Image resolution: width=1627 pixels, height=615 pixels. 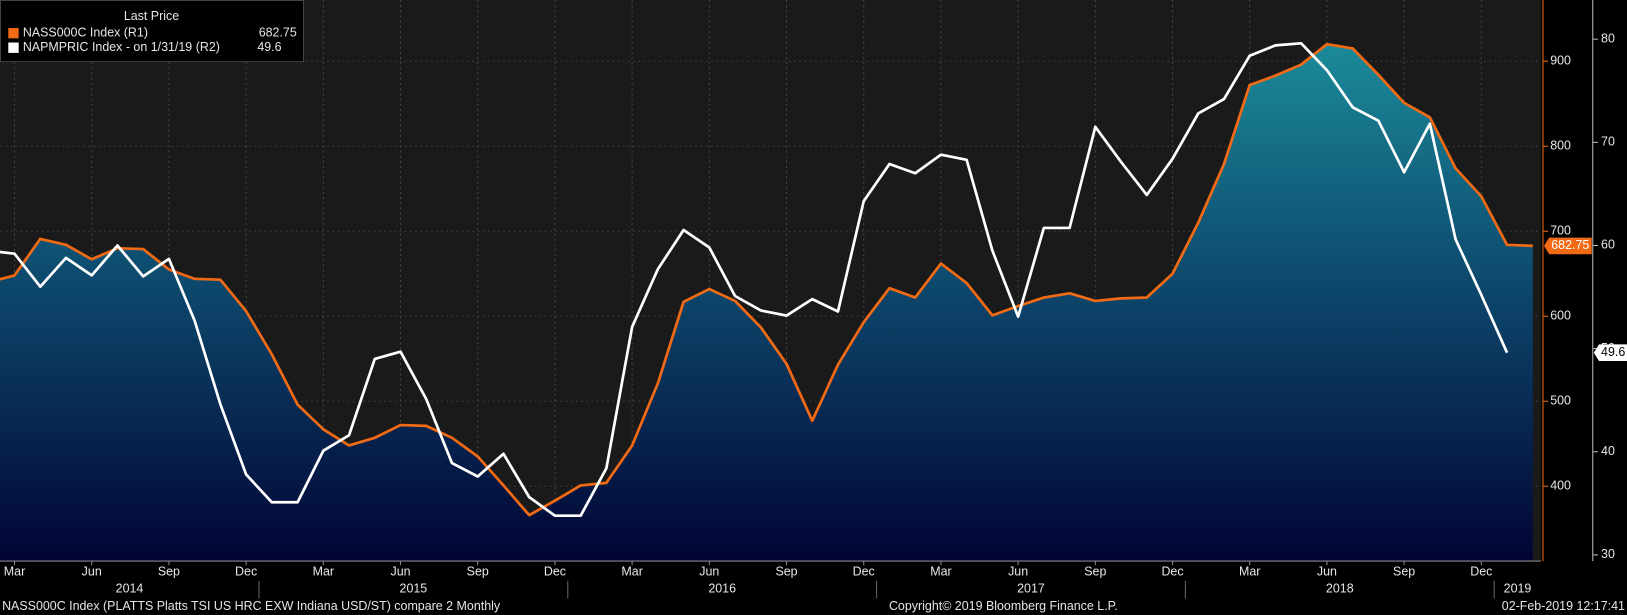 I want to click on x-year-label: 2015, so click(x=414, y=588).